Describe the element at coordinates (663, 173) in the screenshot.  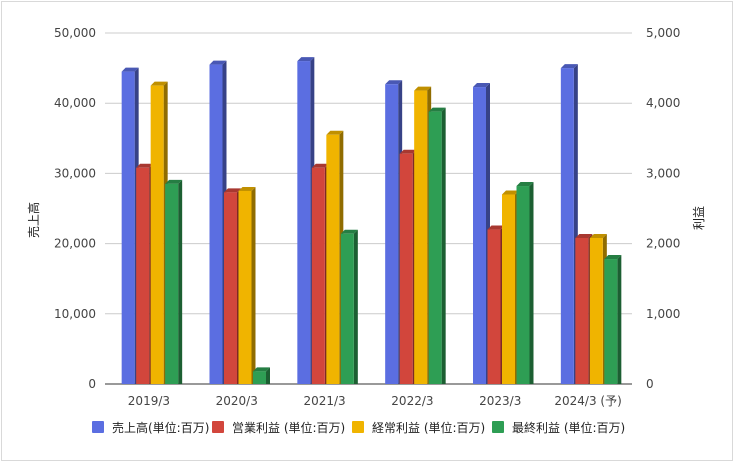
I see `right-tick-label: 3,000` at that location.